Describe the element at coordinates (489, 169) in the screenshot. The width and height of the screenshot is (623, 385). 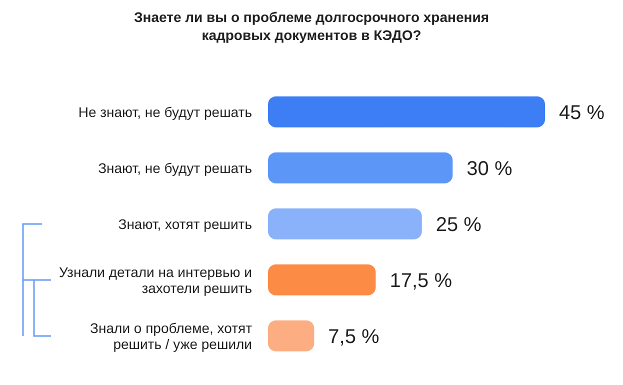
I see `data-label: 30 %` at that location.